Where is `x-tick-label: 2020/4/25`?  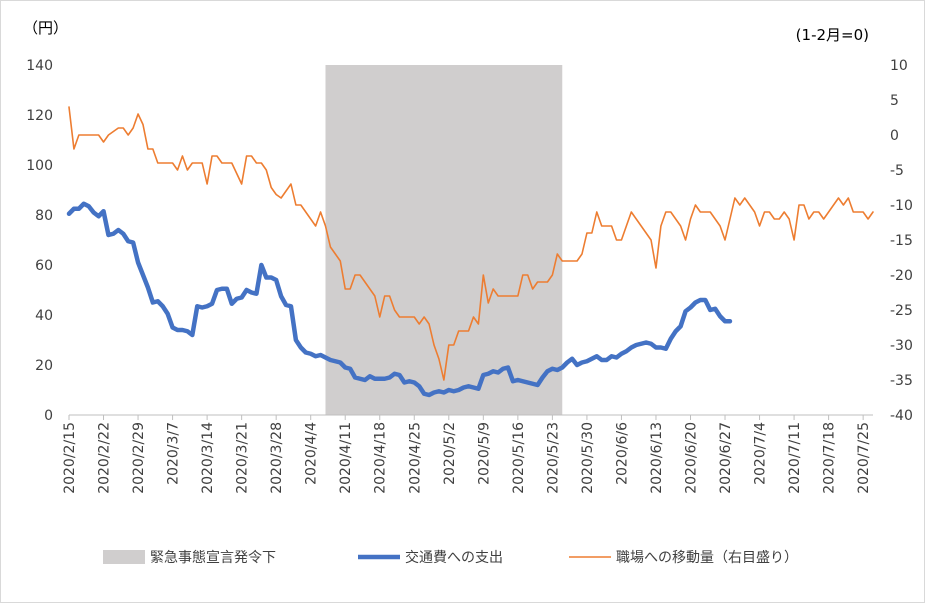 x-tick-label: 2020/4/25 is located at coordinates (415, 458).